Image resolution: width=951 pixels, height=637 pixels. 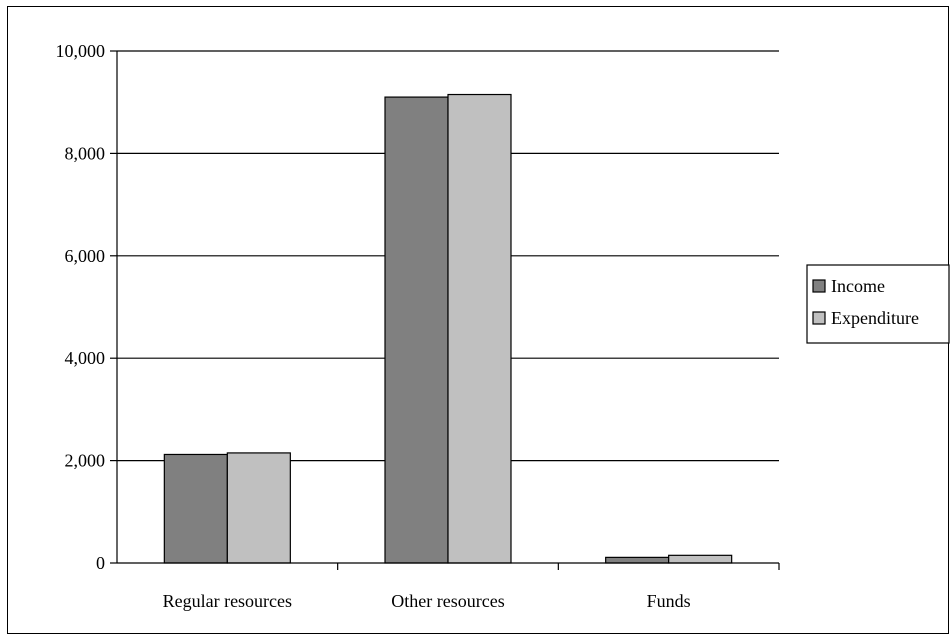 What do you see at coordinates (85, 358) in the screenshot?
I see `y-tick-label: 4,000` at bounding box center [85, 358].